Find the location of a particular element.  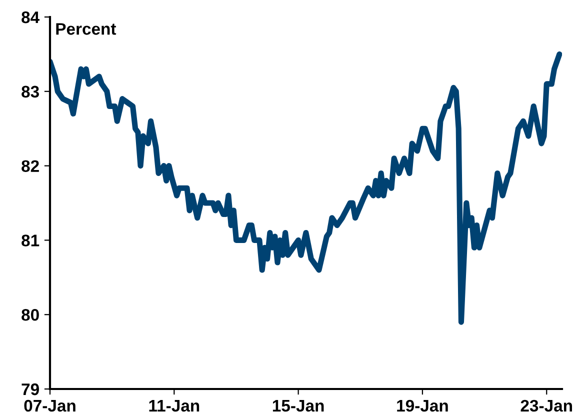

x-tick-label: 07-Jan is located at coordinates (50, 406).